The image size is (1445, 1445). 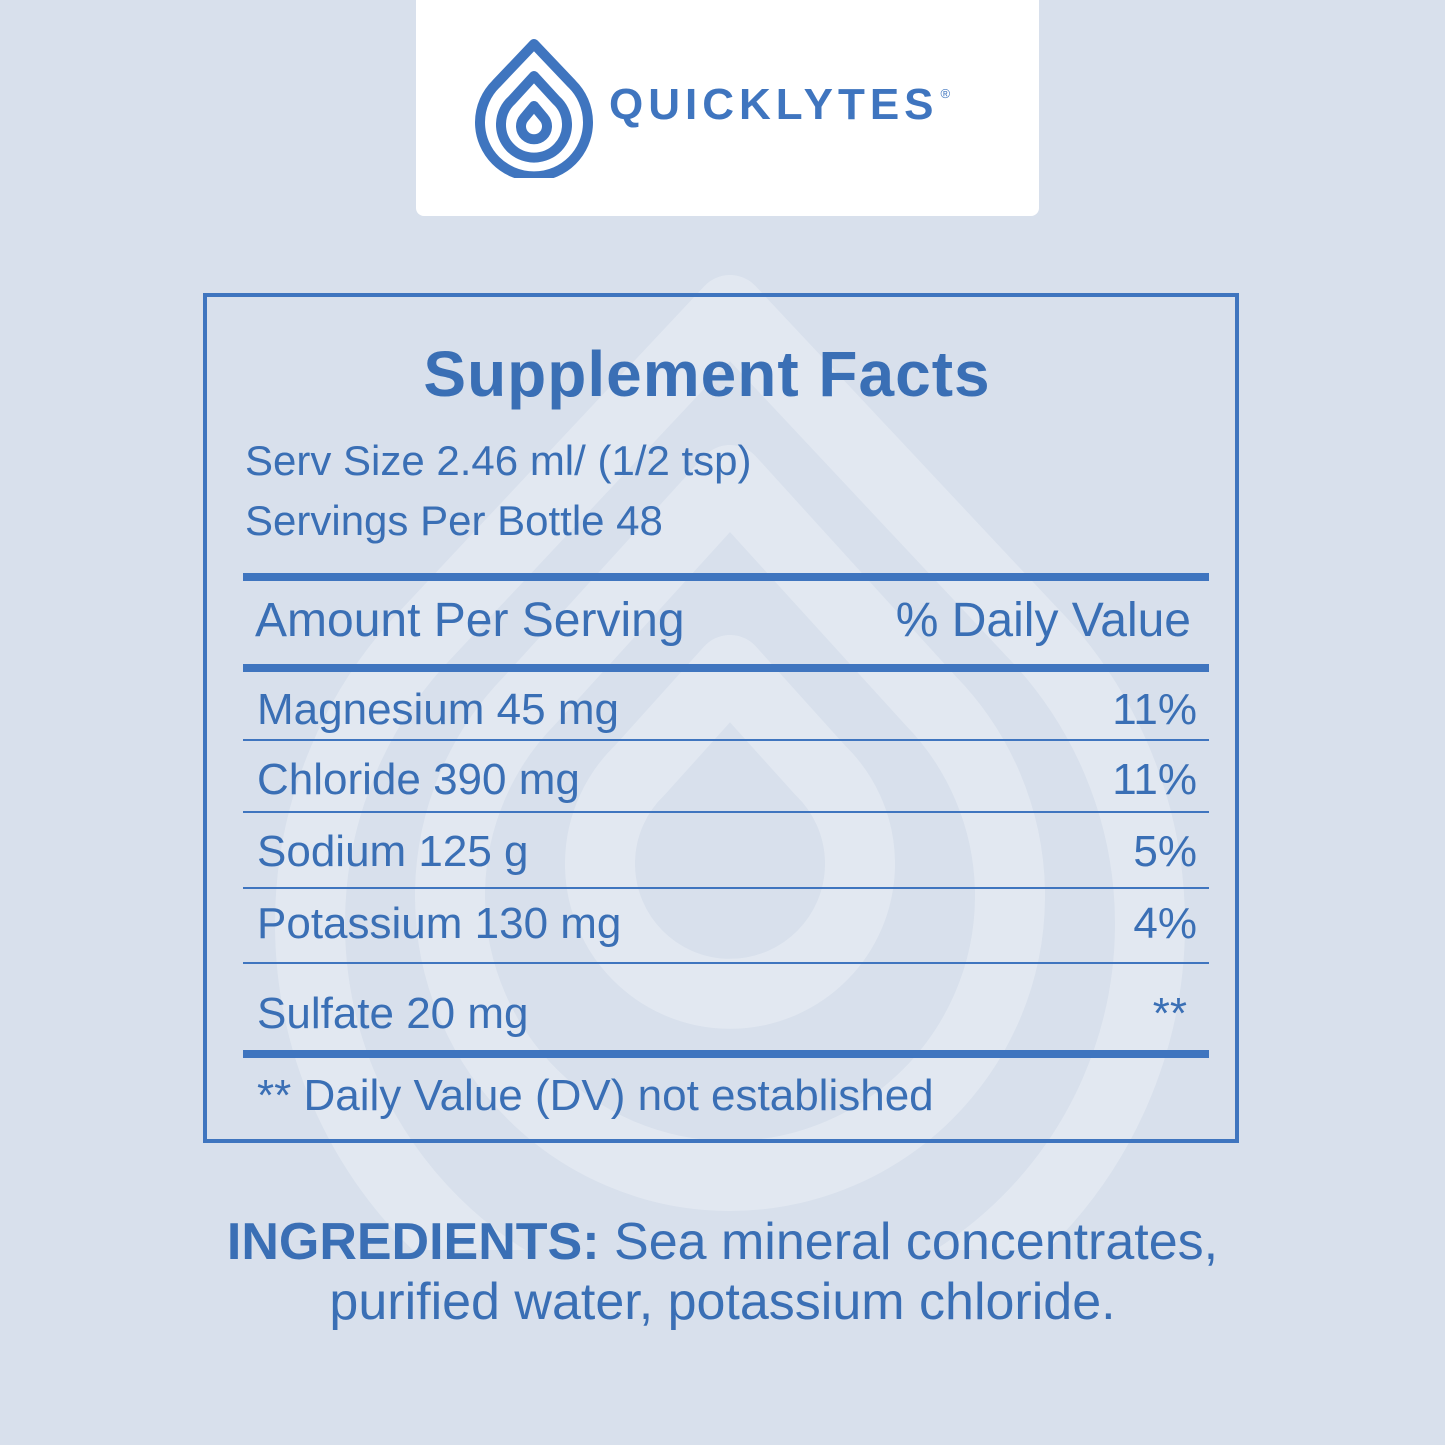 What do you see at coordinates (1165, 851) in the screenshot?
I see `nutrient-dv: 5%` at bounding box center [1165, 851].